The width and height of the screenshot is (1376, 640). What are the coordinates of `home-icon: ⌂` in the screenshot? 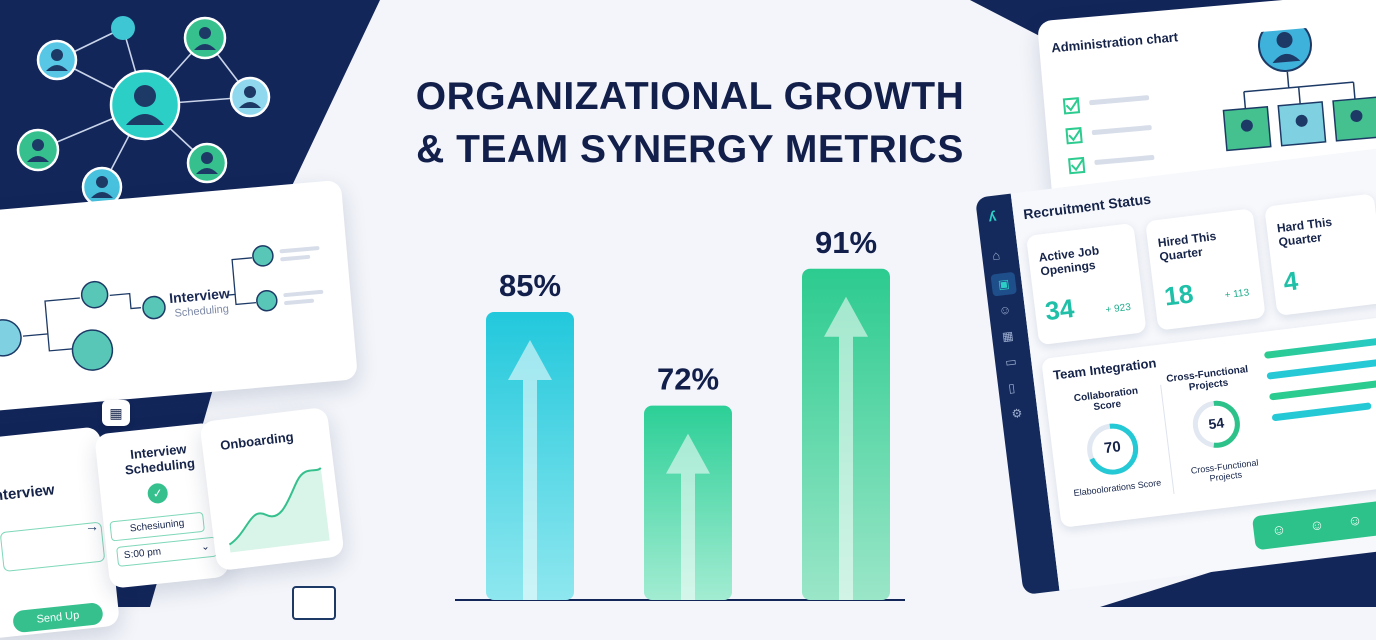 It's located at (996, 255).